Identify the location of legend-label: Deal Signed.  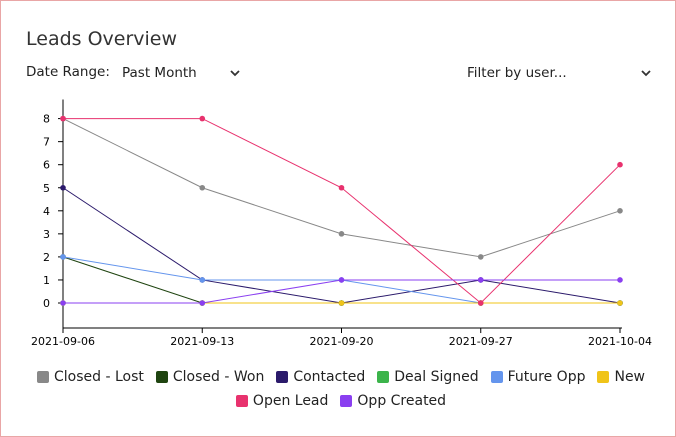
(436, 377).